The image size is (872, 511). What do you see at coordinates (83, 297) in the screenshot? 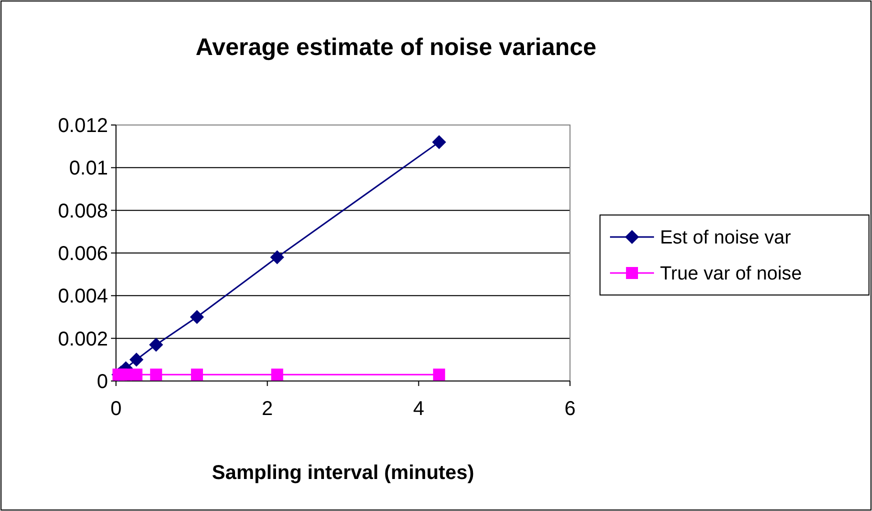
I see `y-tick-label: 0.004` at bounding box center [83, 297].